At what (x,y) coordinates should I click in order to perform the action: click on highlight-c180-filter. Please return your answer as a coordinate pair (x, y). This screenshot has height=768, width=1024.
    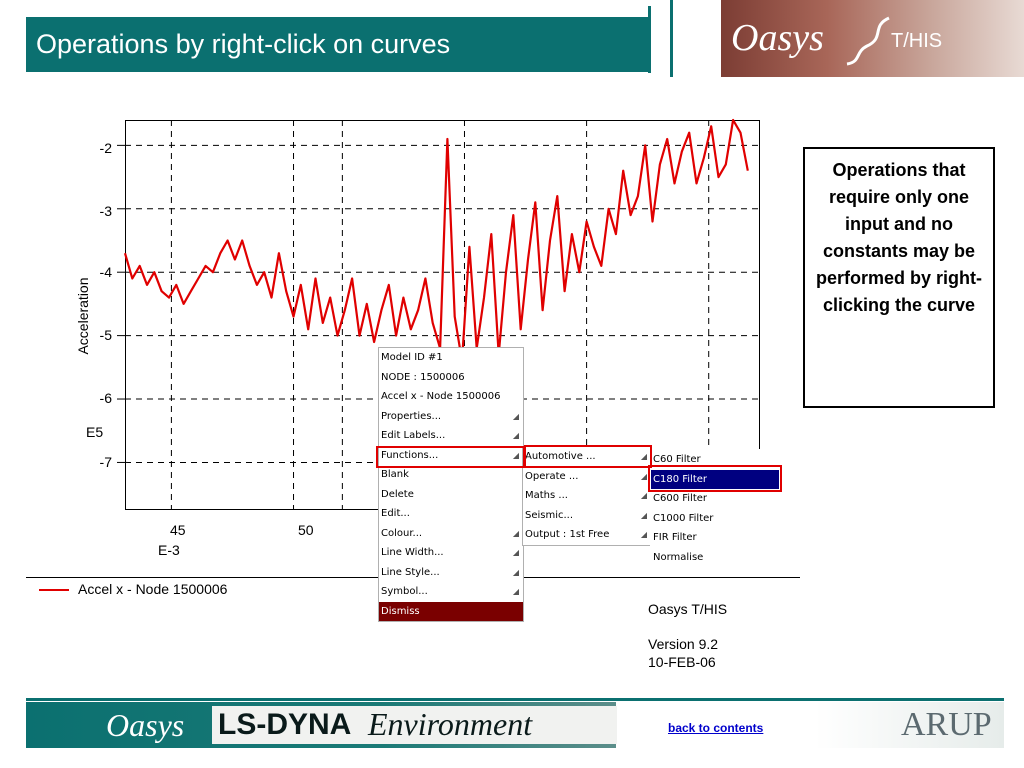
    Looking at the image, I should click on (715, 478).